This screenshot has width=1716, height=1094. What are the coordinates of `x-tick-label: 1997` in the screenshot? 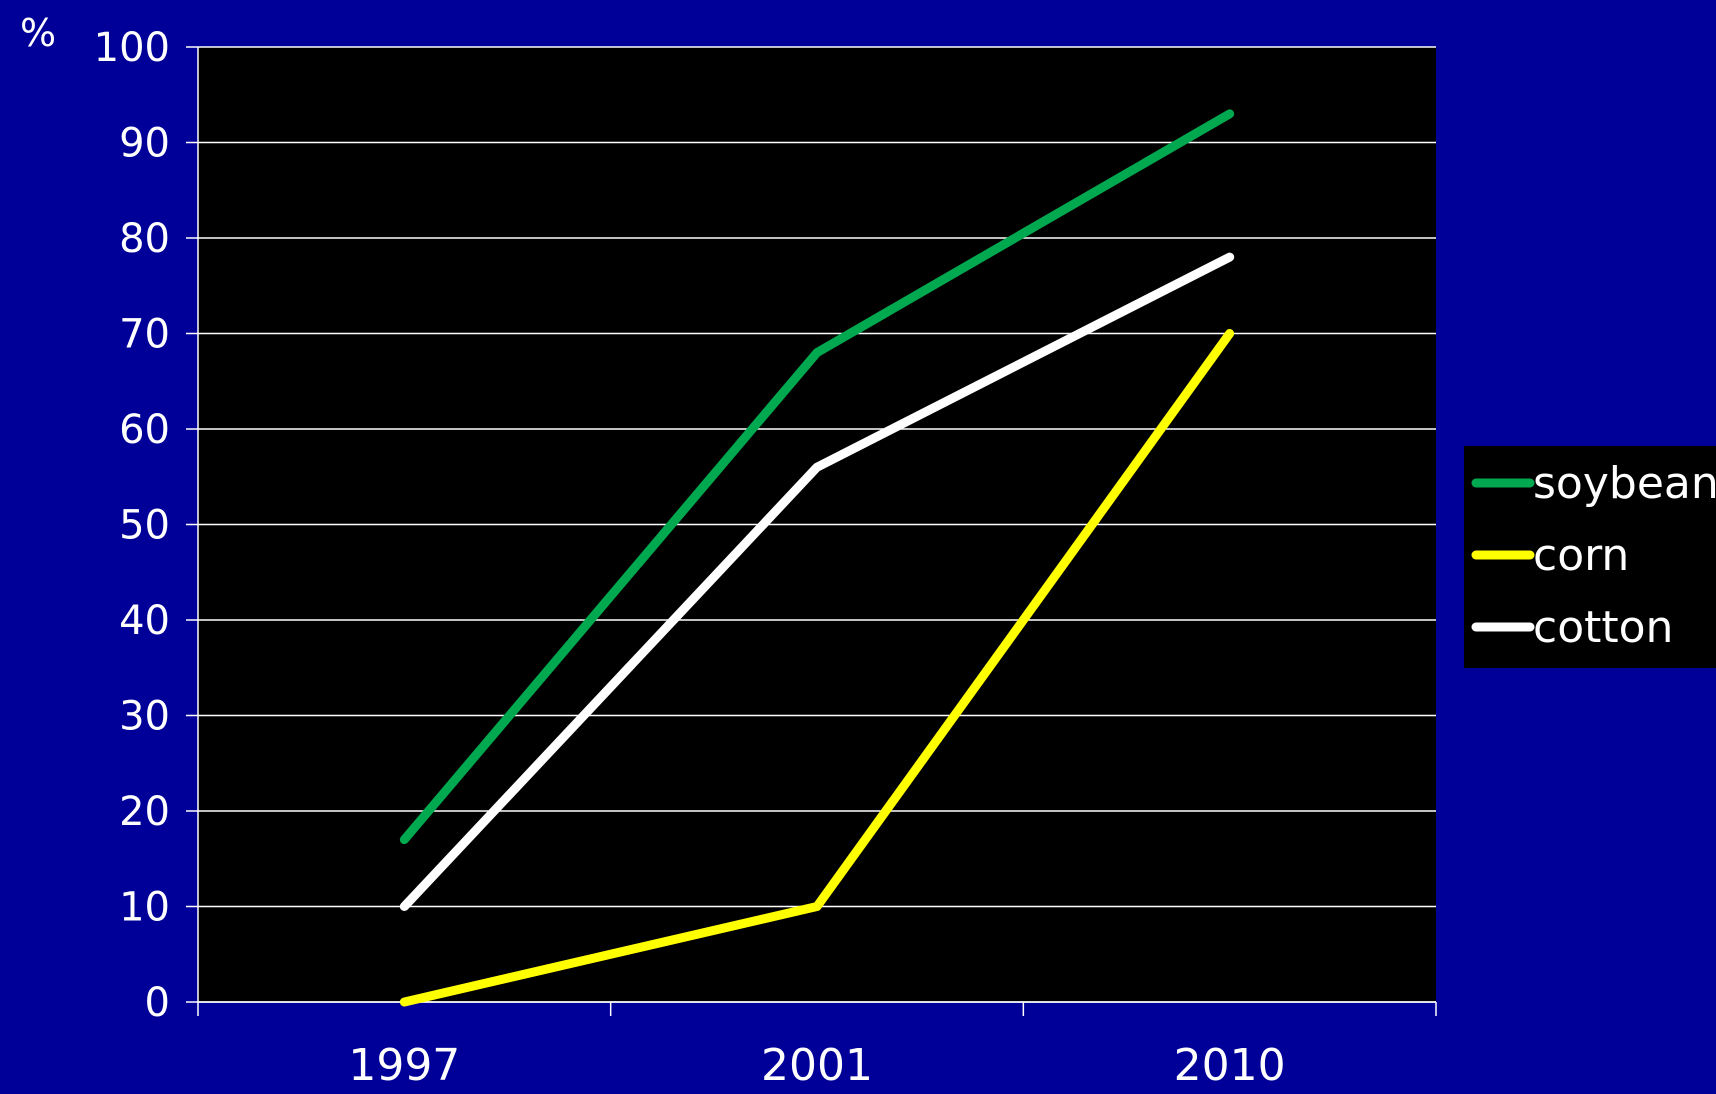 It's located at (404, 1064).